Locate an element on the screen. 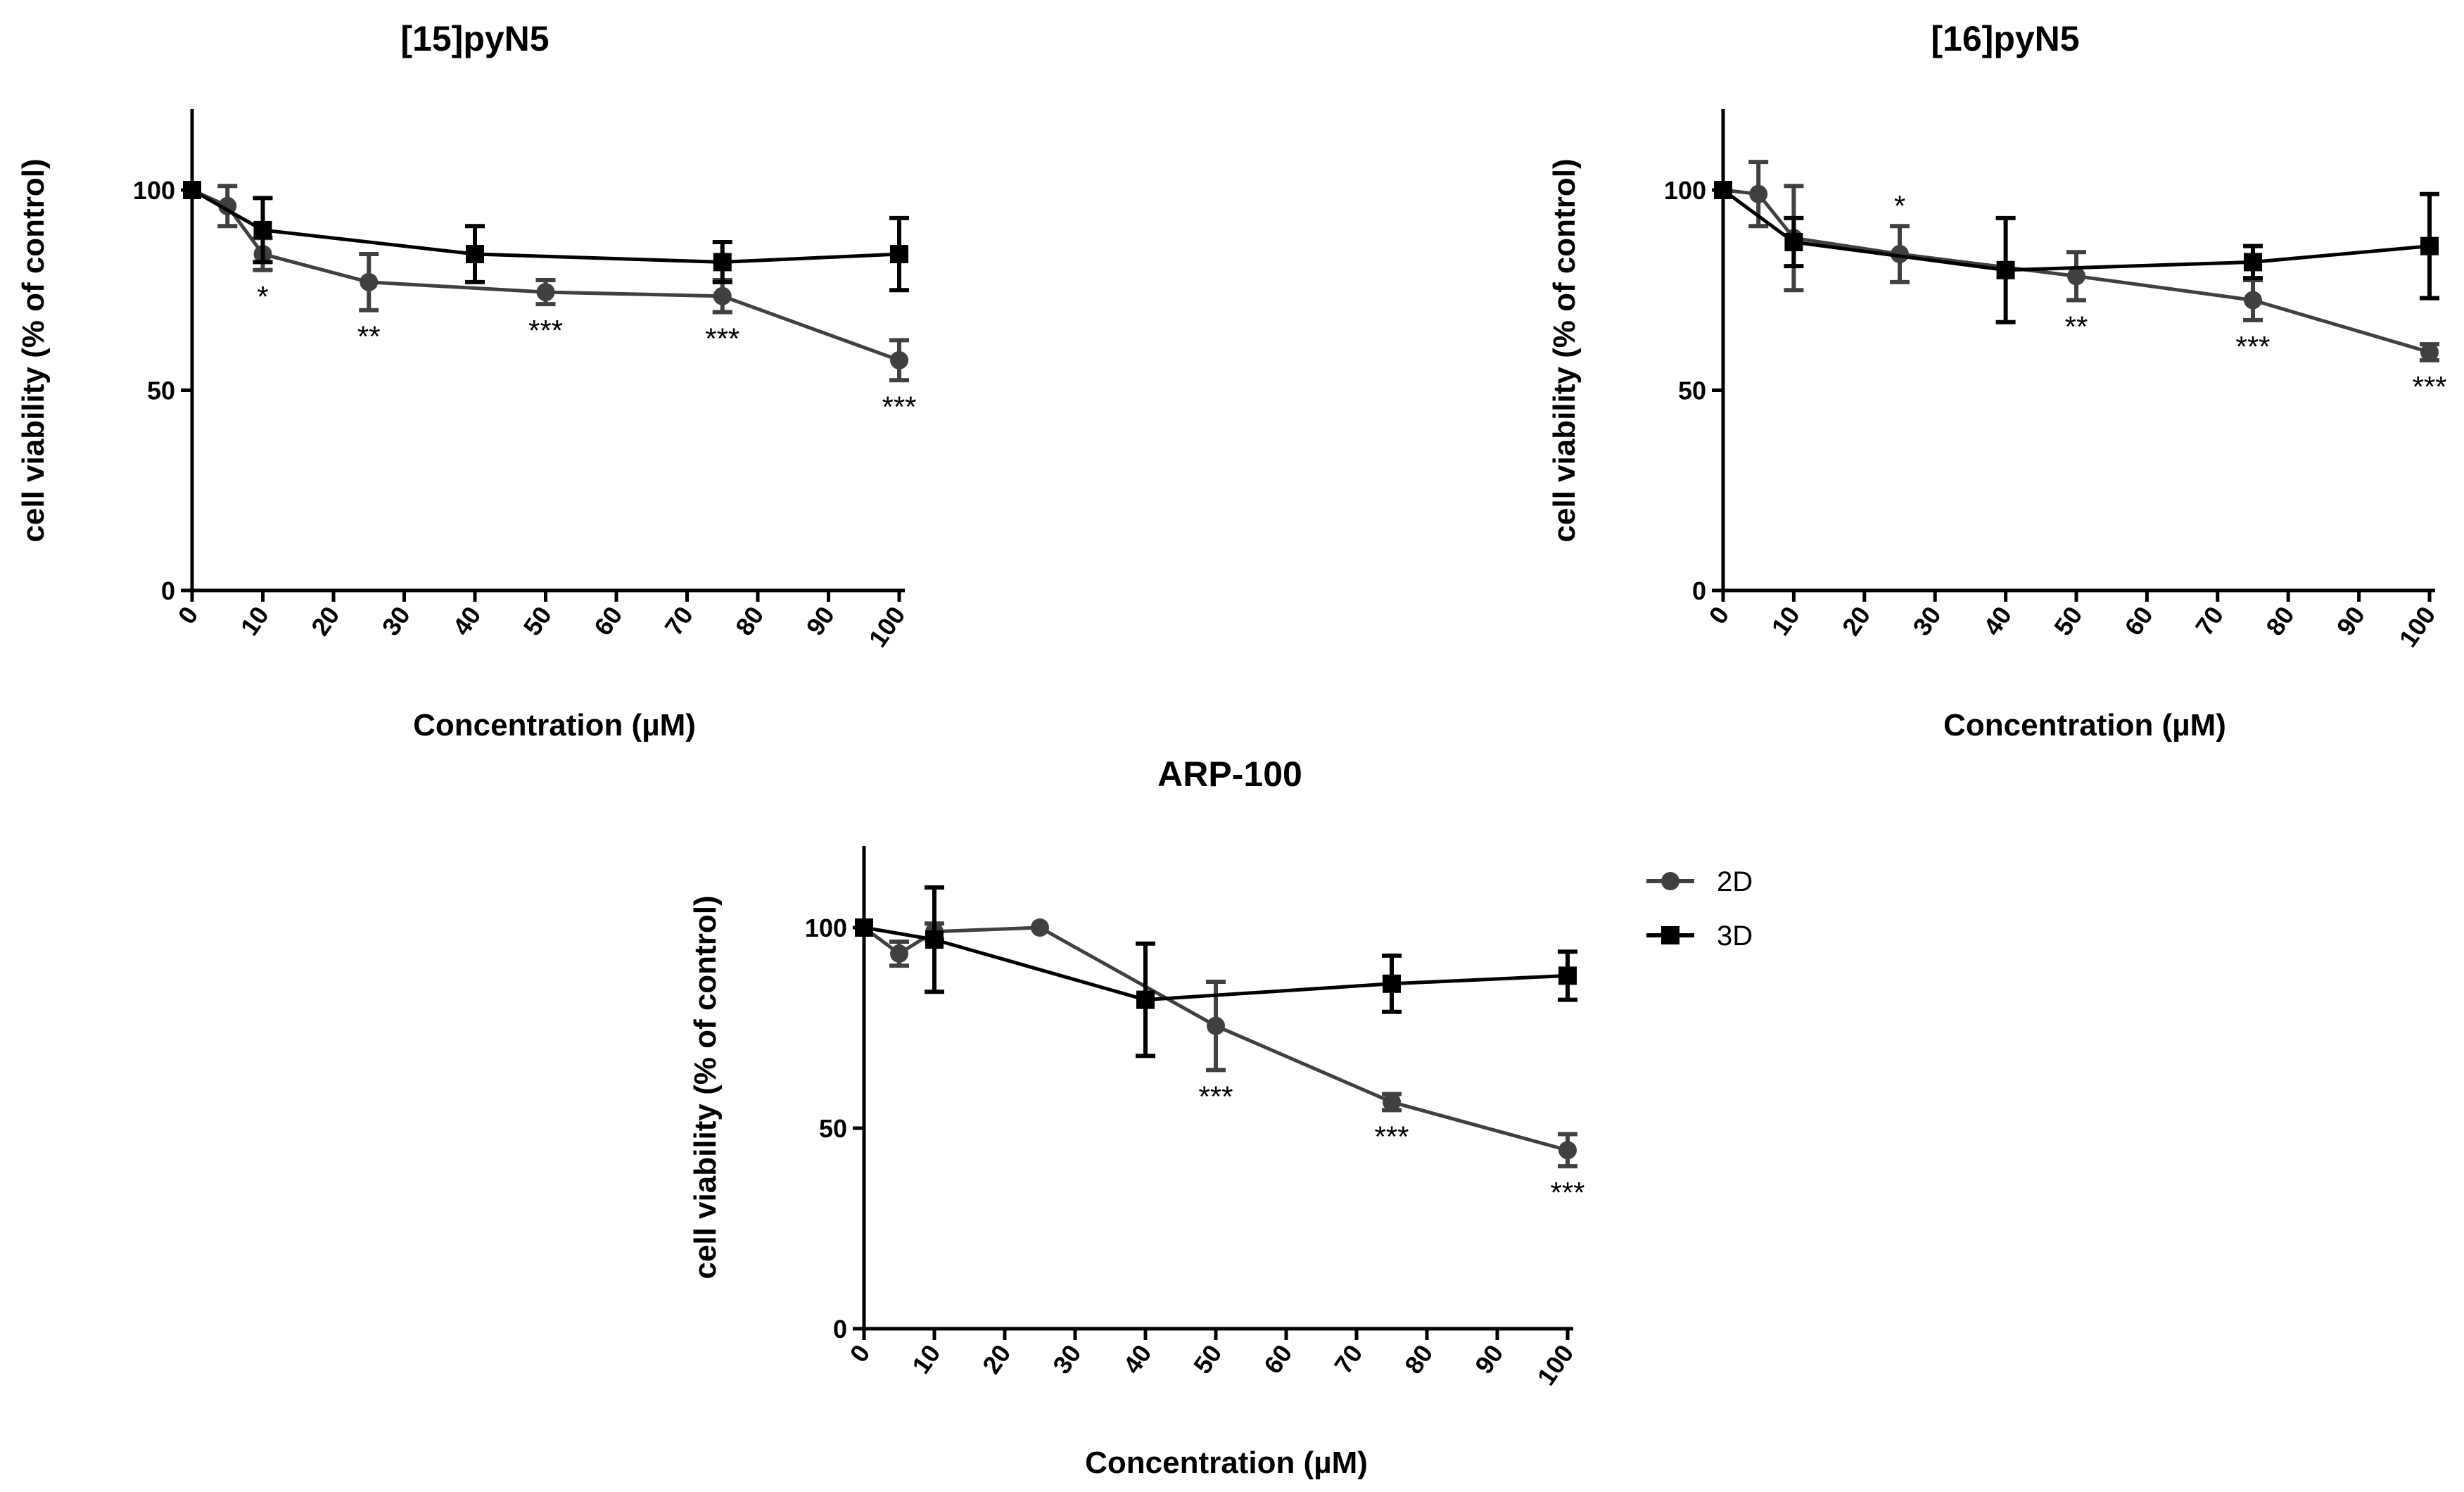  series-line-3d is located at coordinates (545, 226).